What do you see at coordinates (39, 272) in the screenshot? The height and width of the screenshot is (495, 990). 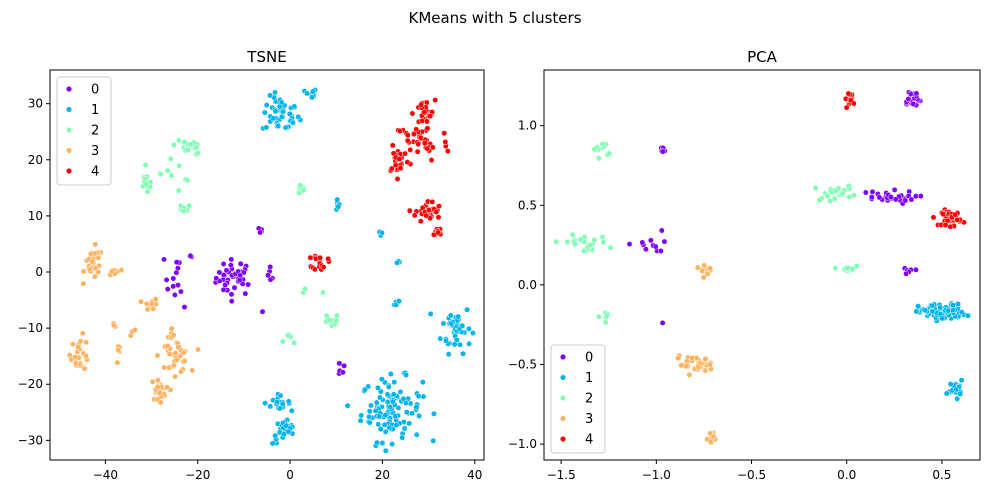 I see `tsne-y-tick-label: 0` at bounding box center [39, 272].